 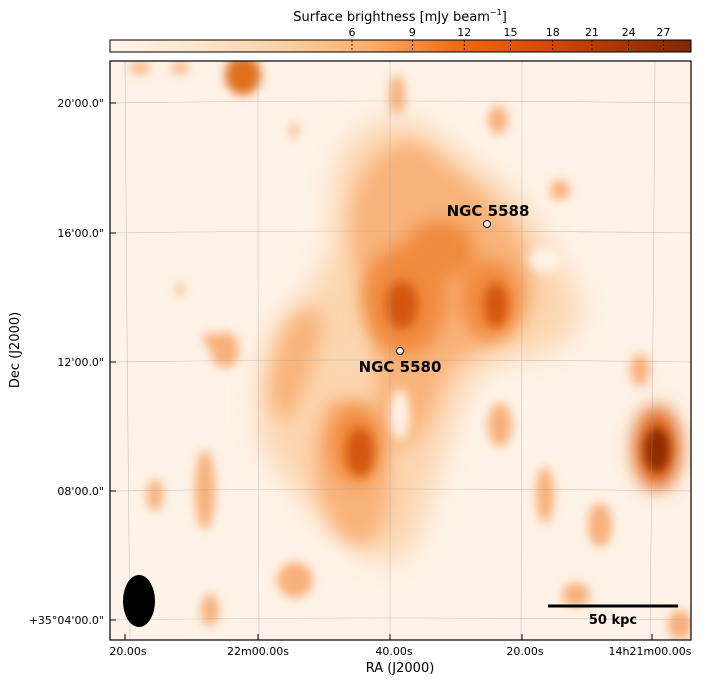 I want to click on colorbar-gradient, so click(x=400, y=46).